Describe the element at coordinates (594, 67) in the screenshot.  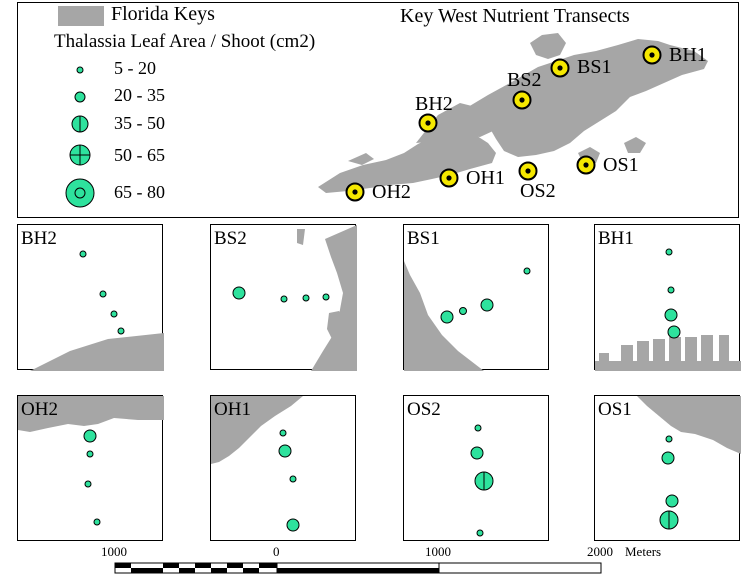
I see `site-label-bs1: BS1` at that location.